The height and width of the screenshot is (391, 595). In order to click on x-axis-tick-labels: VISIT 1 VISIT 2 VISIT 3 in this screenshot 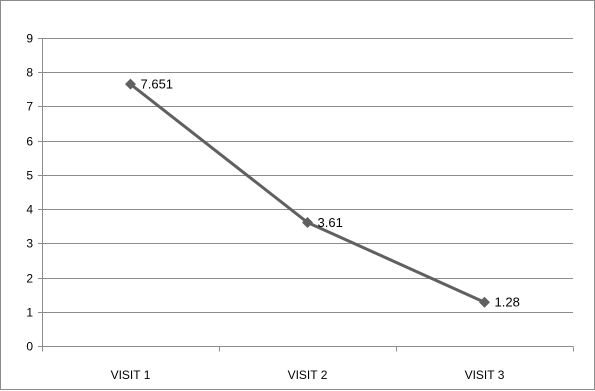, I will do `click(308, 375)`.